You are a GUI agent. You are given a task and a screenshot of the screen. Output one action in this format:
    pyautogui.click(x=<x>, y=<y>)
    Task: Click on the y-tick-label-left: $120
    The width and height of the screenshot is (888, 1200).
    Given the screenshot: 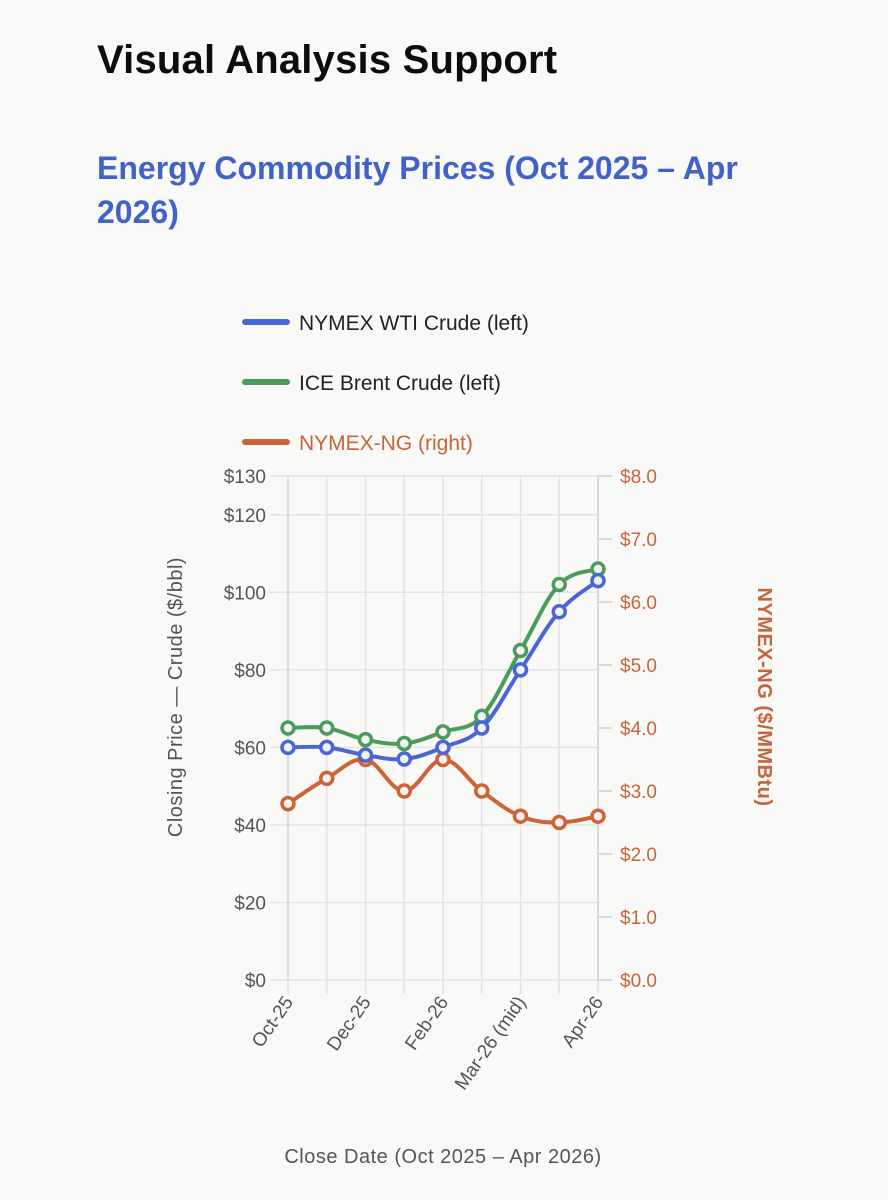 What is the action you would take?
    pyautogui.click(x=245, y=516)
    